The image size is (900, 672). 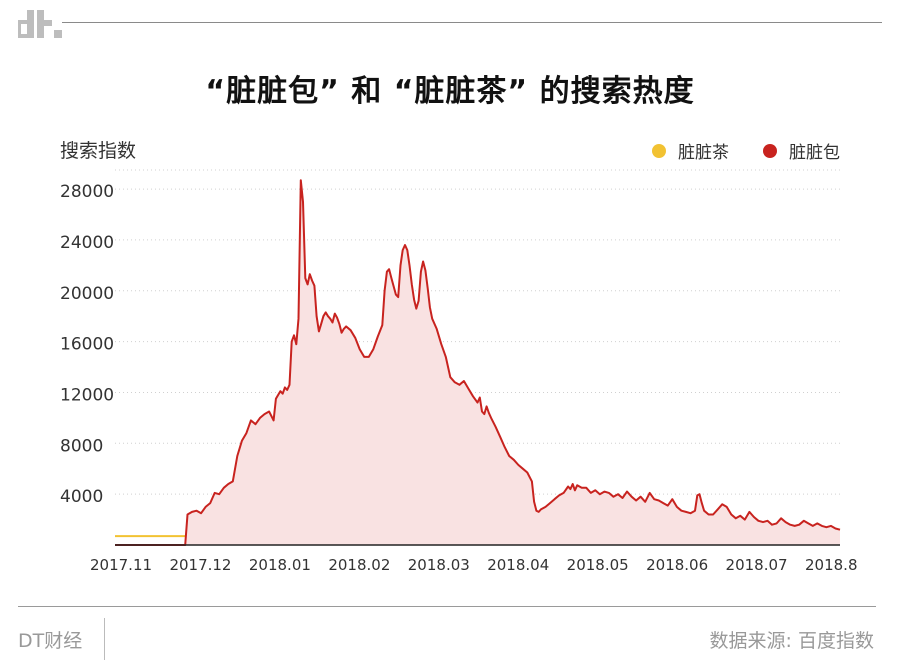 I want to click on legend-label-bun: 脏脏包, so click(x=814, y=153).